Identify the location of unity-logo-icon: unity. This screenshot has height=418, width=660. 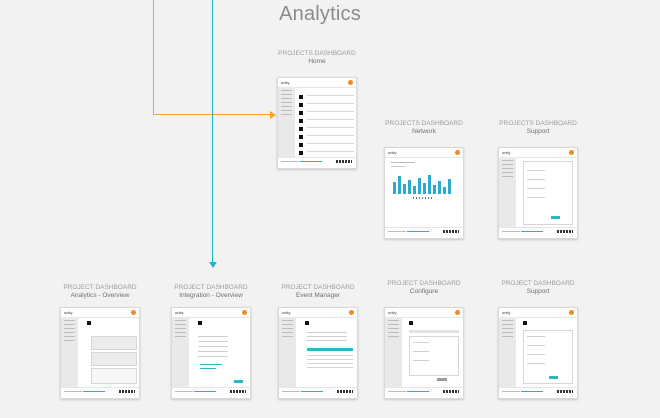
(285, 82).